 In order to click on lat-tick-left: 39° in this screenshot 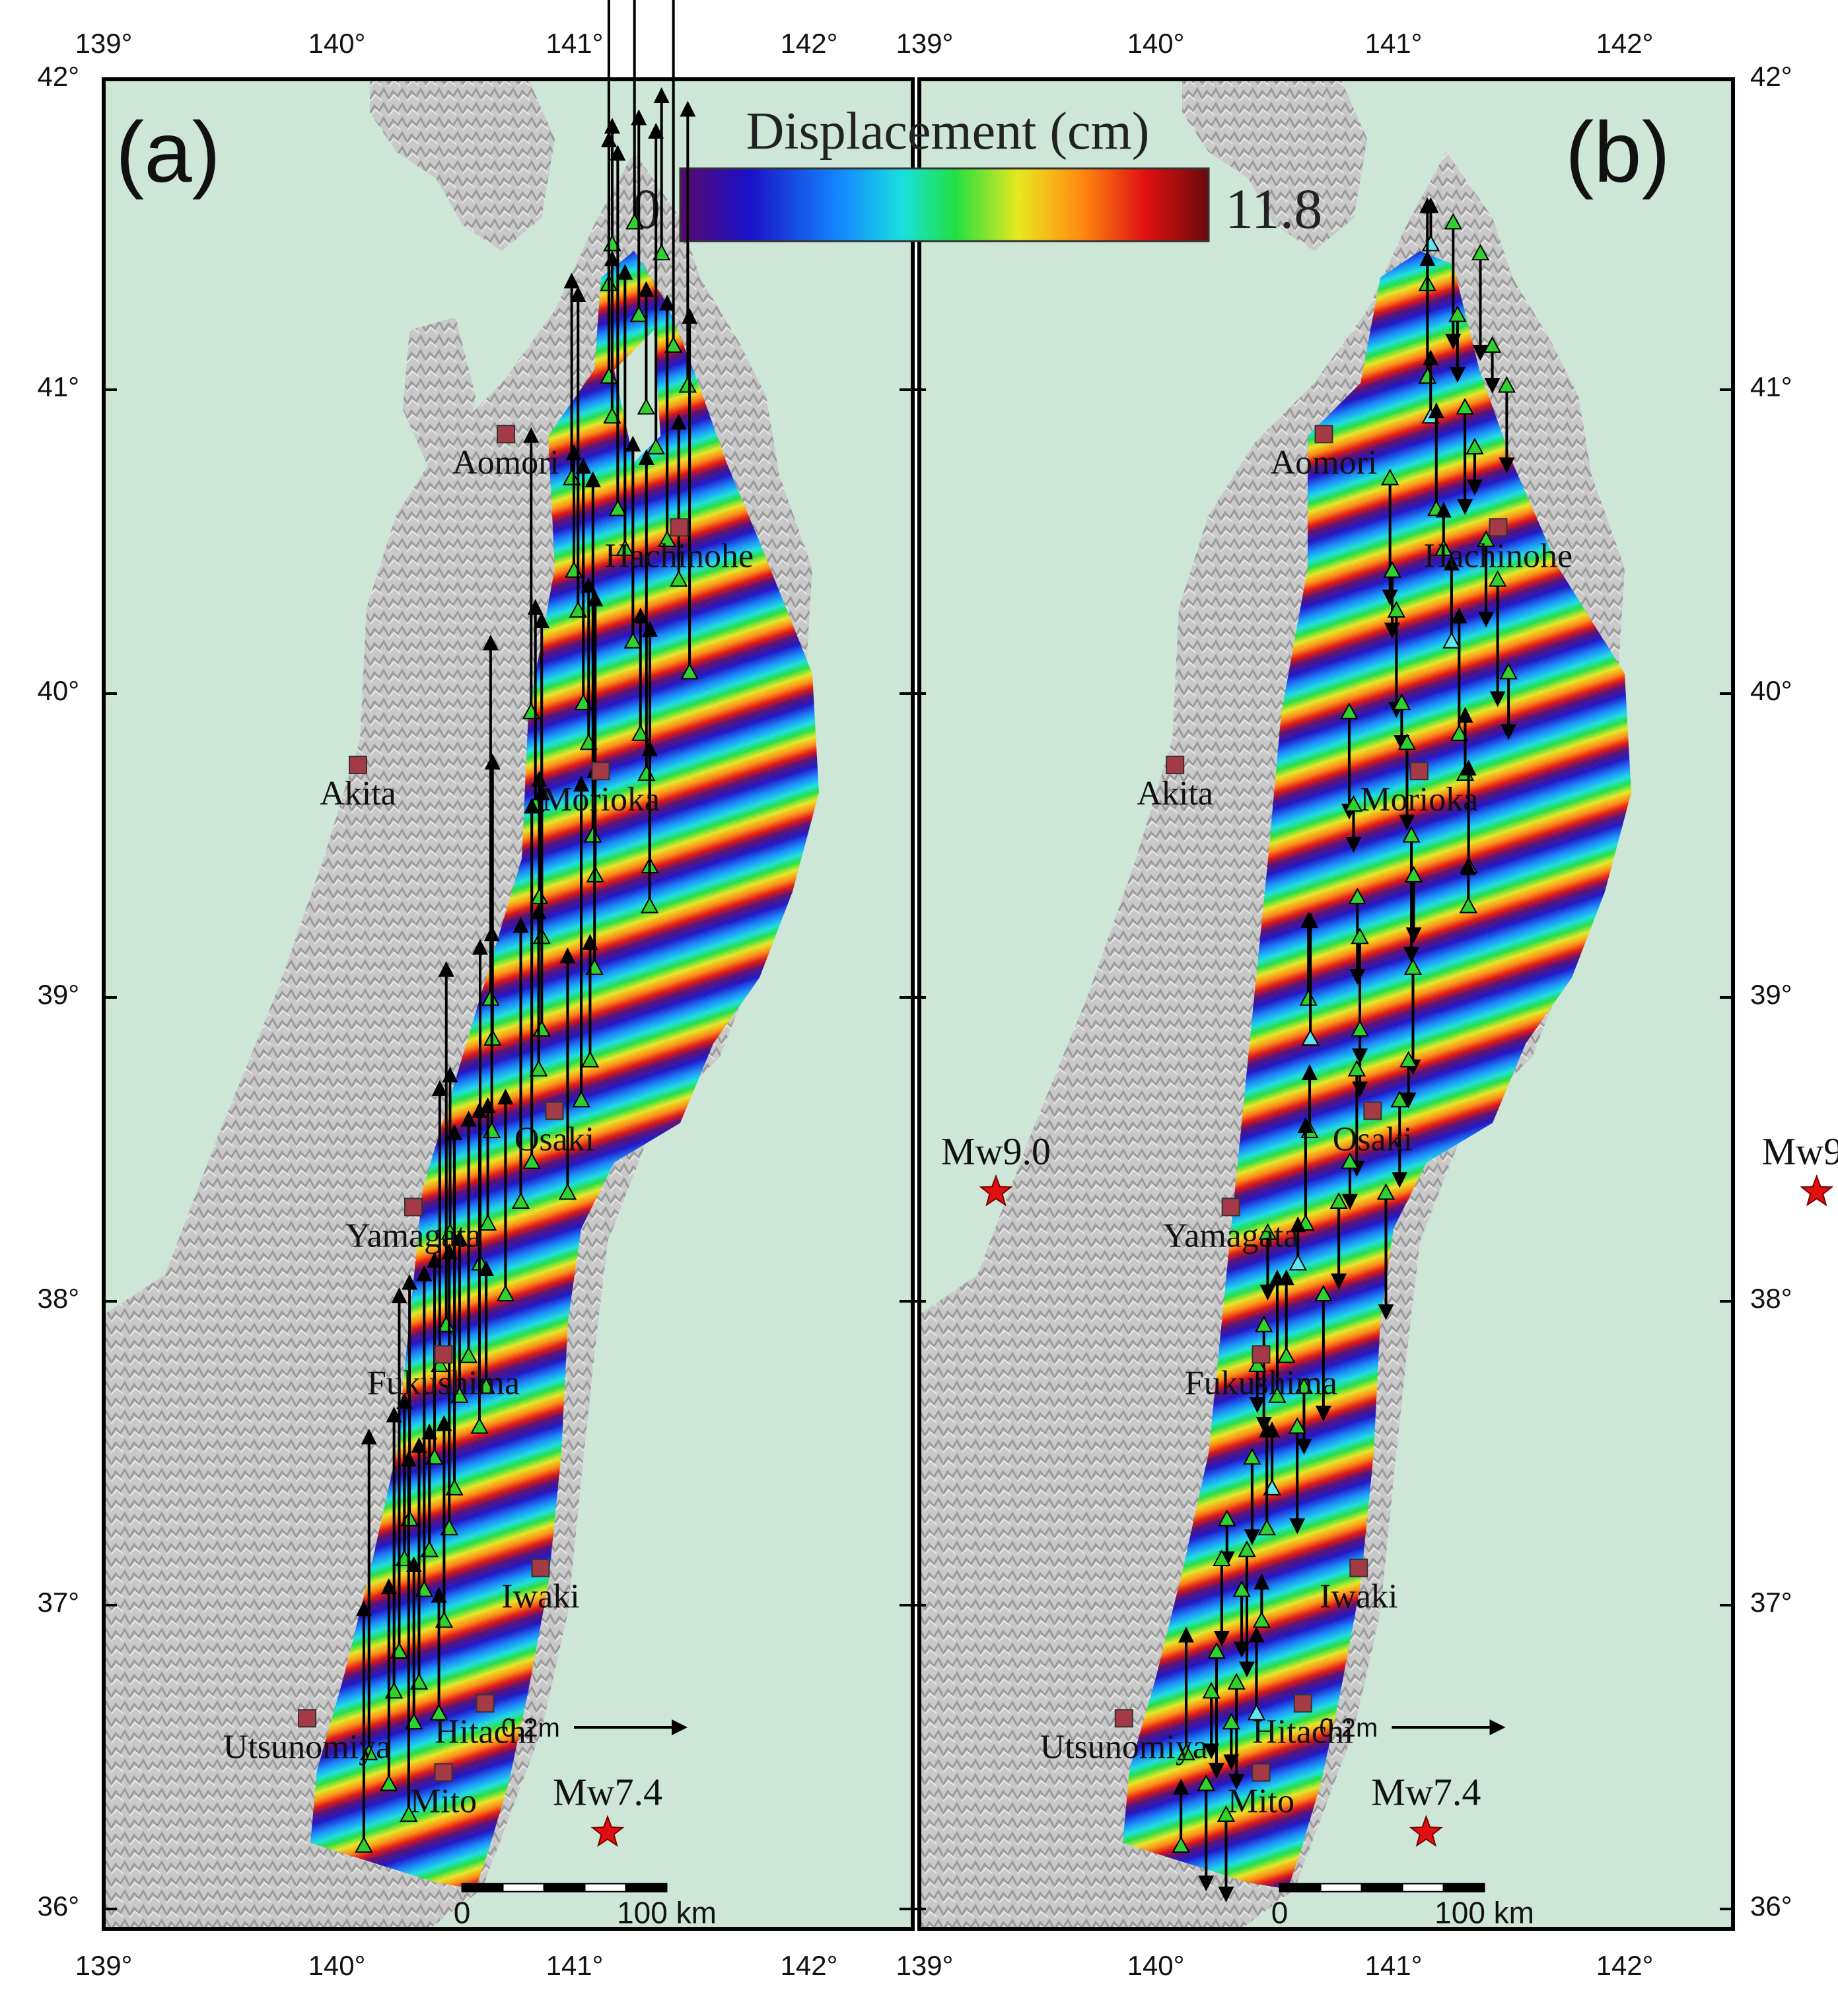, I will do `click(58, 994)`.